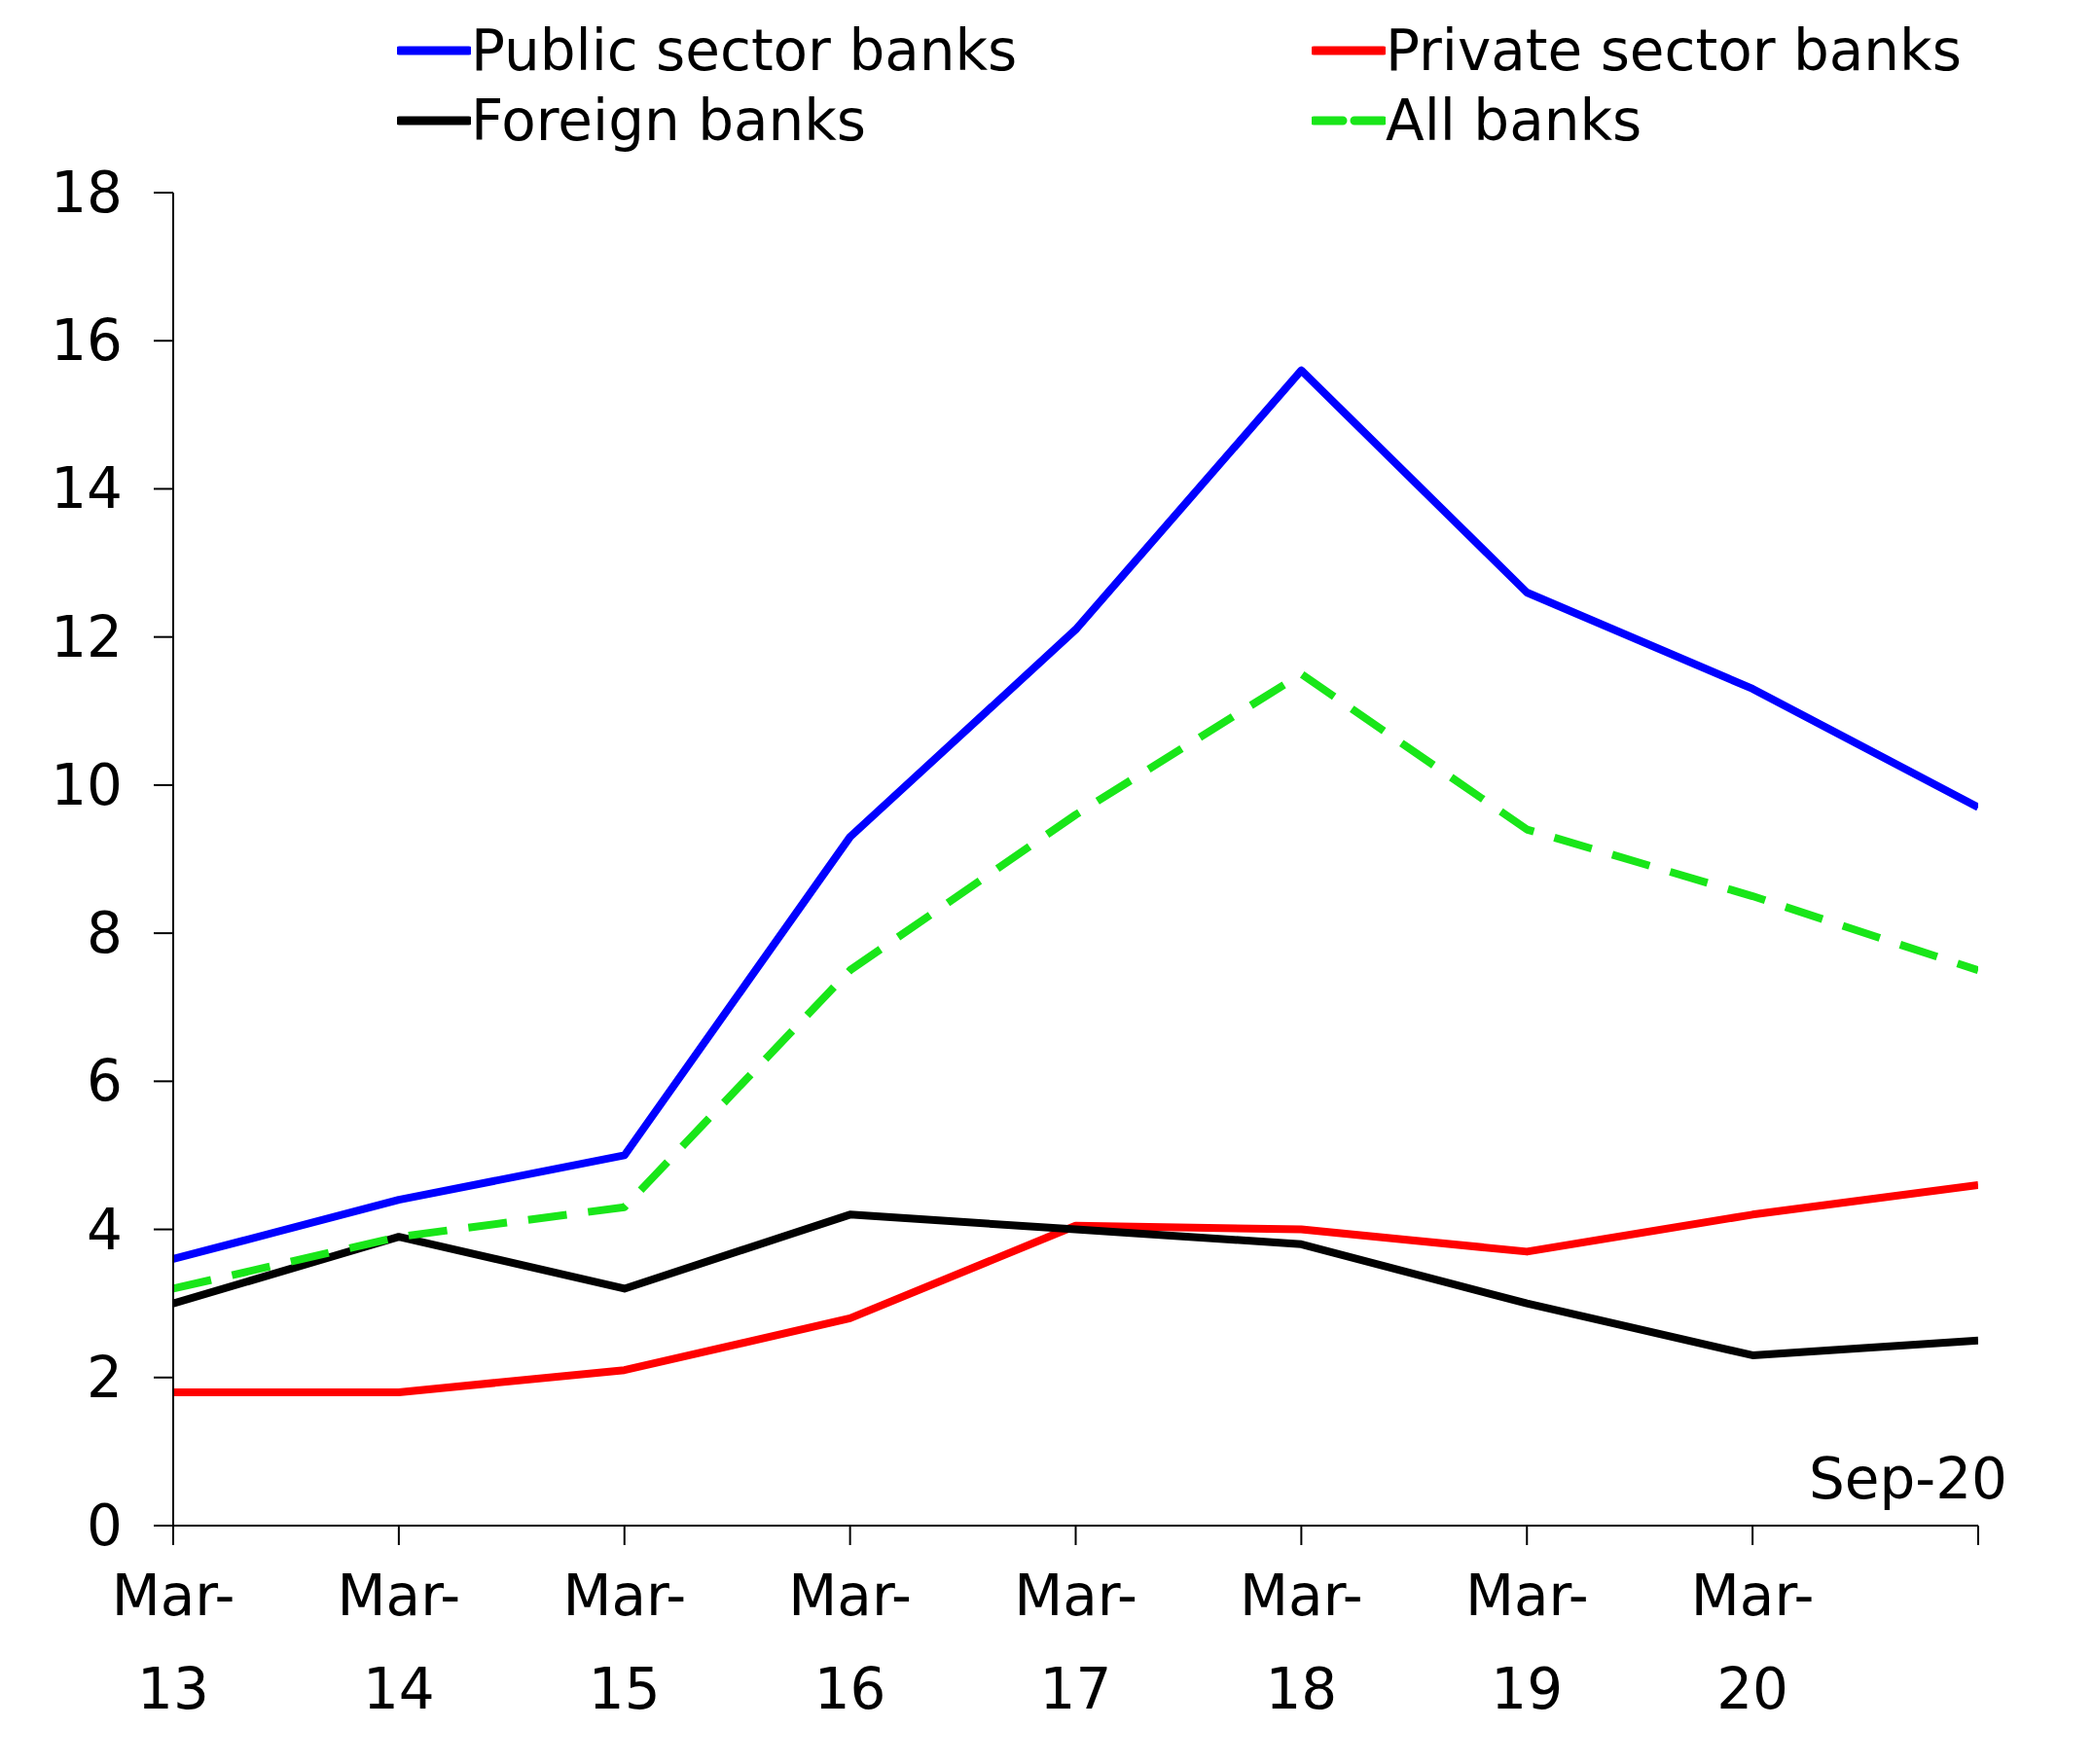 This screenshot has width=2093, height=1764. Describe the element at coordinates (1752, 1642) in the screenshot. I see `x-tick-label: Mar-20` at that location.